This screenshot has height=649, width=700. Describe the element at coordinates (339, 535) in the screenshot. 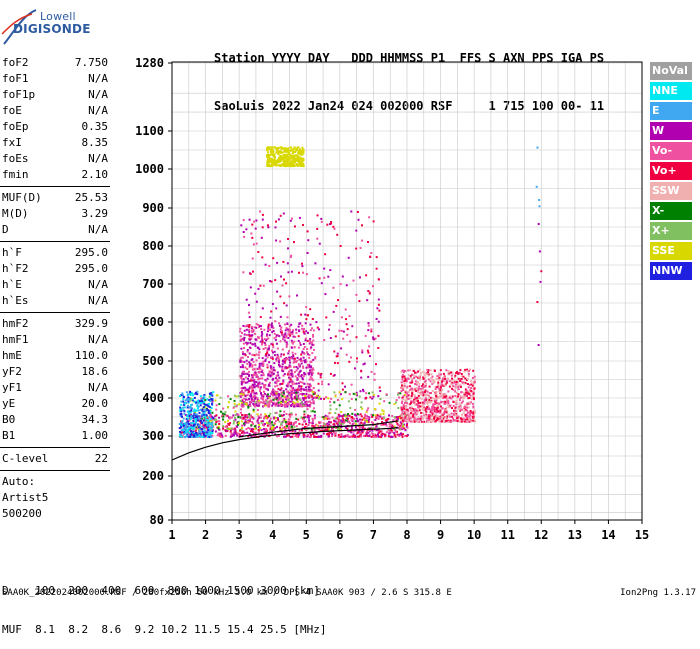

I see `x-tick-label: 6` at that location.